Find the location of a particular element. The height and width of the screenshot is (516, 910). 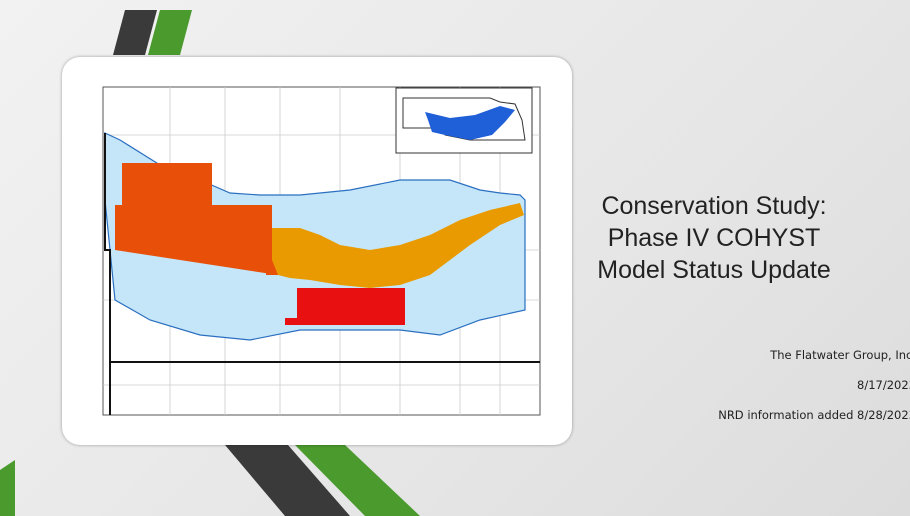

inset-region is located at coordinates (470, 123).